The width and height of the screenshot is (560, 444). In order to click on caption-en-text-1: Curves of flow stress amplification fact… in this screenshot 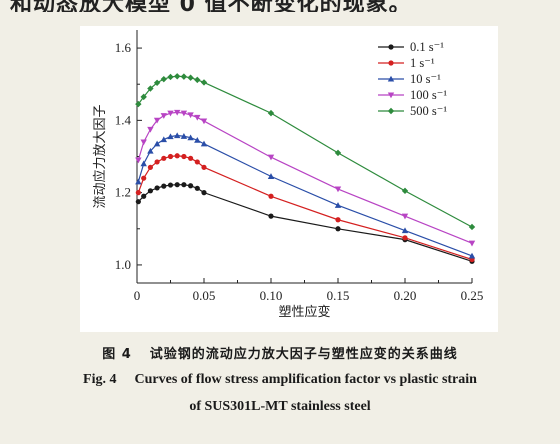, I will do `click(305, 379)`.